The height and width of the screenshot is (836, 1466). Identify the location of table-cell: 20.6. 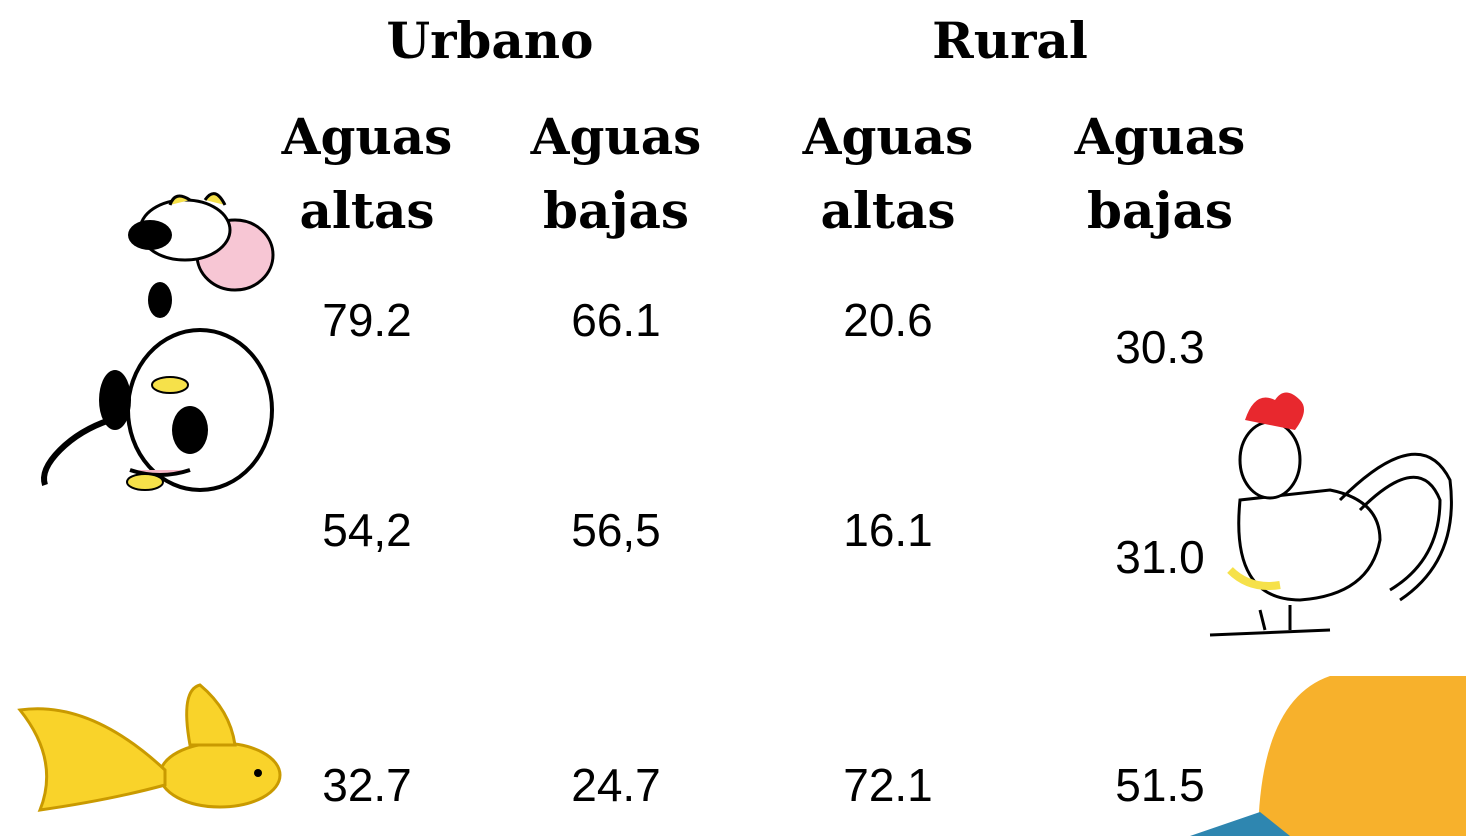
(888, 320).